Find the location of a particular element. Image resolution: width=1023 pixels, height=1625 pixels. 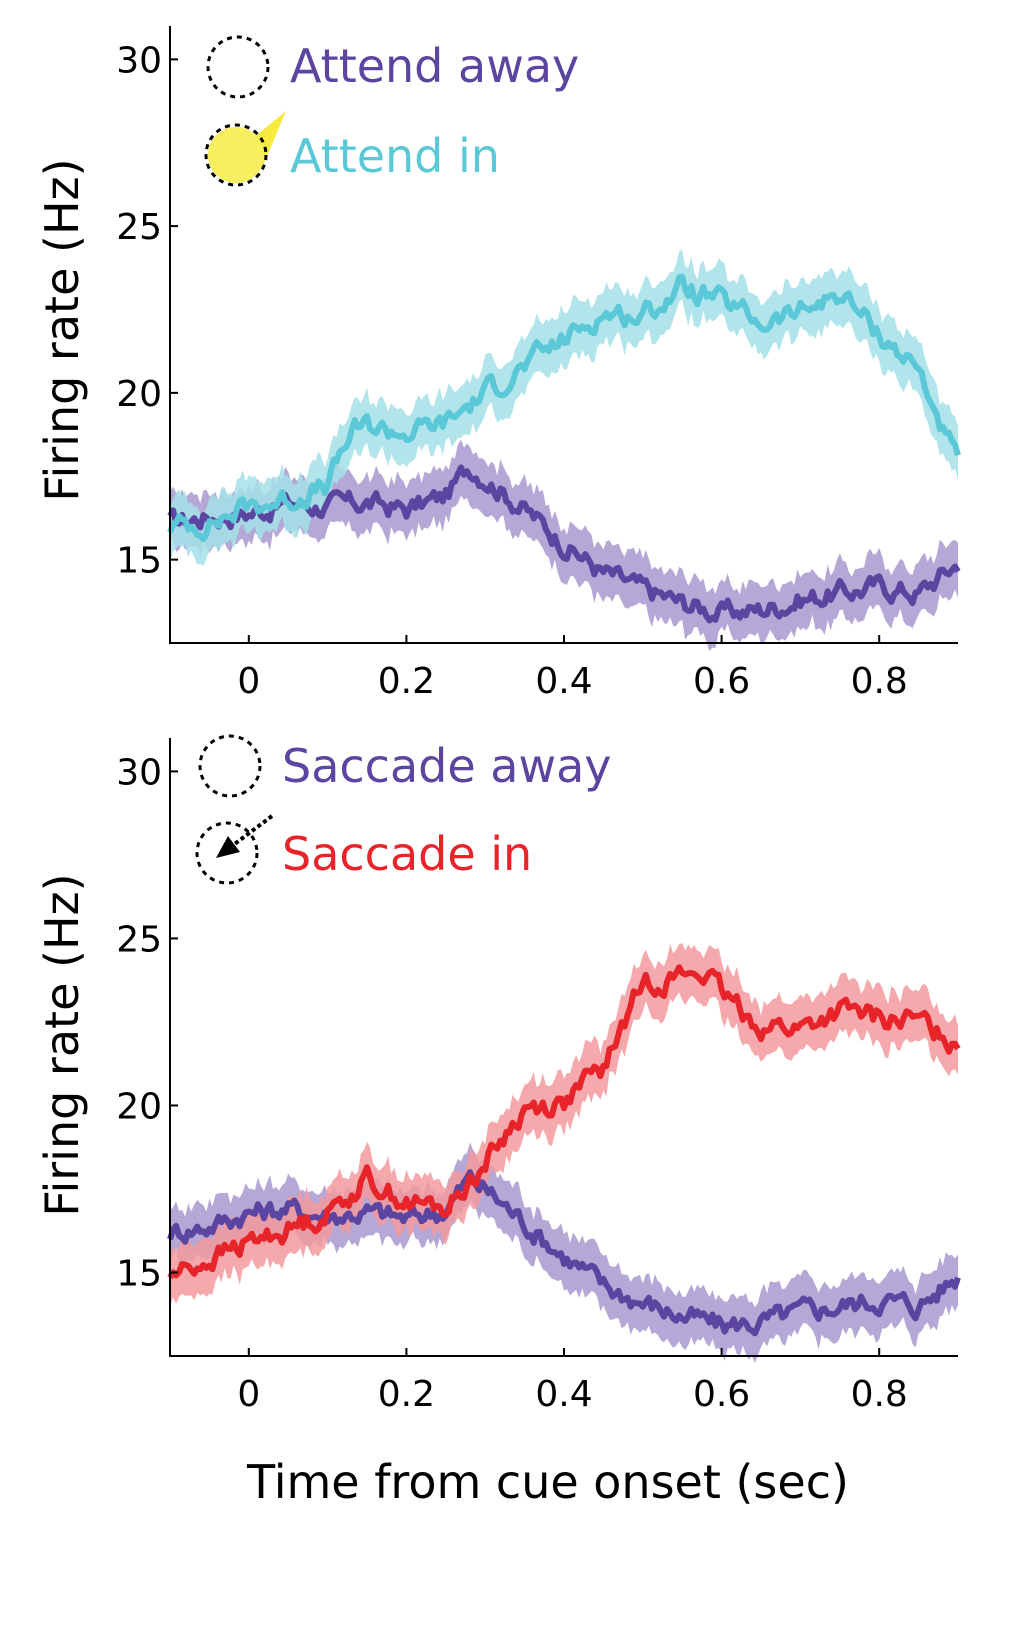

x-axis-title: Time from cue onset (sec) is located at coordinates (547, 1482).